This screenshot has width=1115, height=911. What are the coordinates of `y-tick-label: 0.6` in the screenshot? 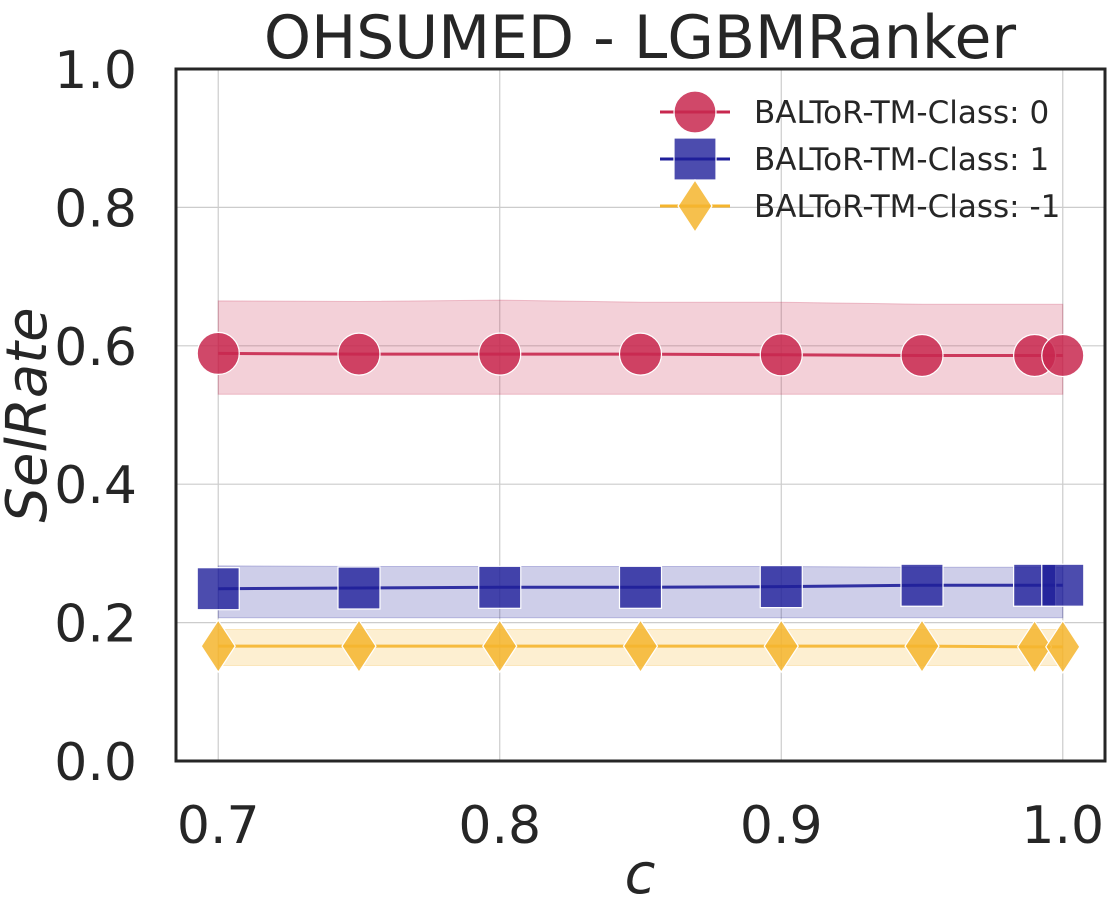 It's located at (95, 348).